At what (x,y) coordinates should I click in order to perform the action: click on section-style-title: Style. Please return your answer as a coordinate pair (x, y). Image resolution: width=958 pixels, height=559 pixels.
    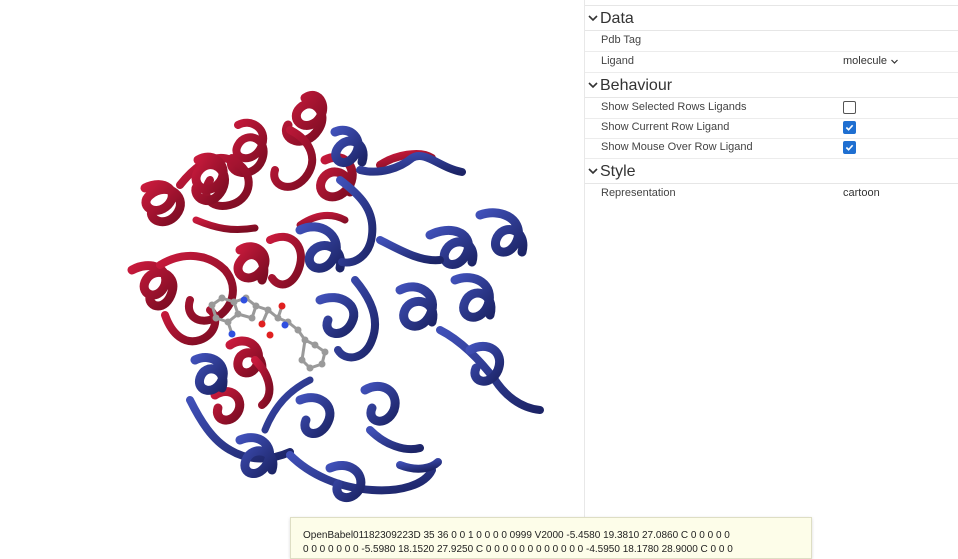
    Looking at the image, I should click on (618, 171).